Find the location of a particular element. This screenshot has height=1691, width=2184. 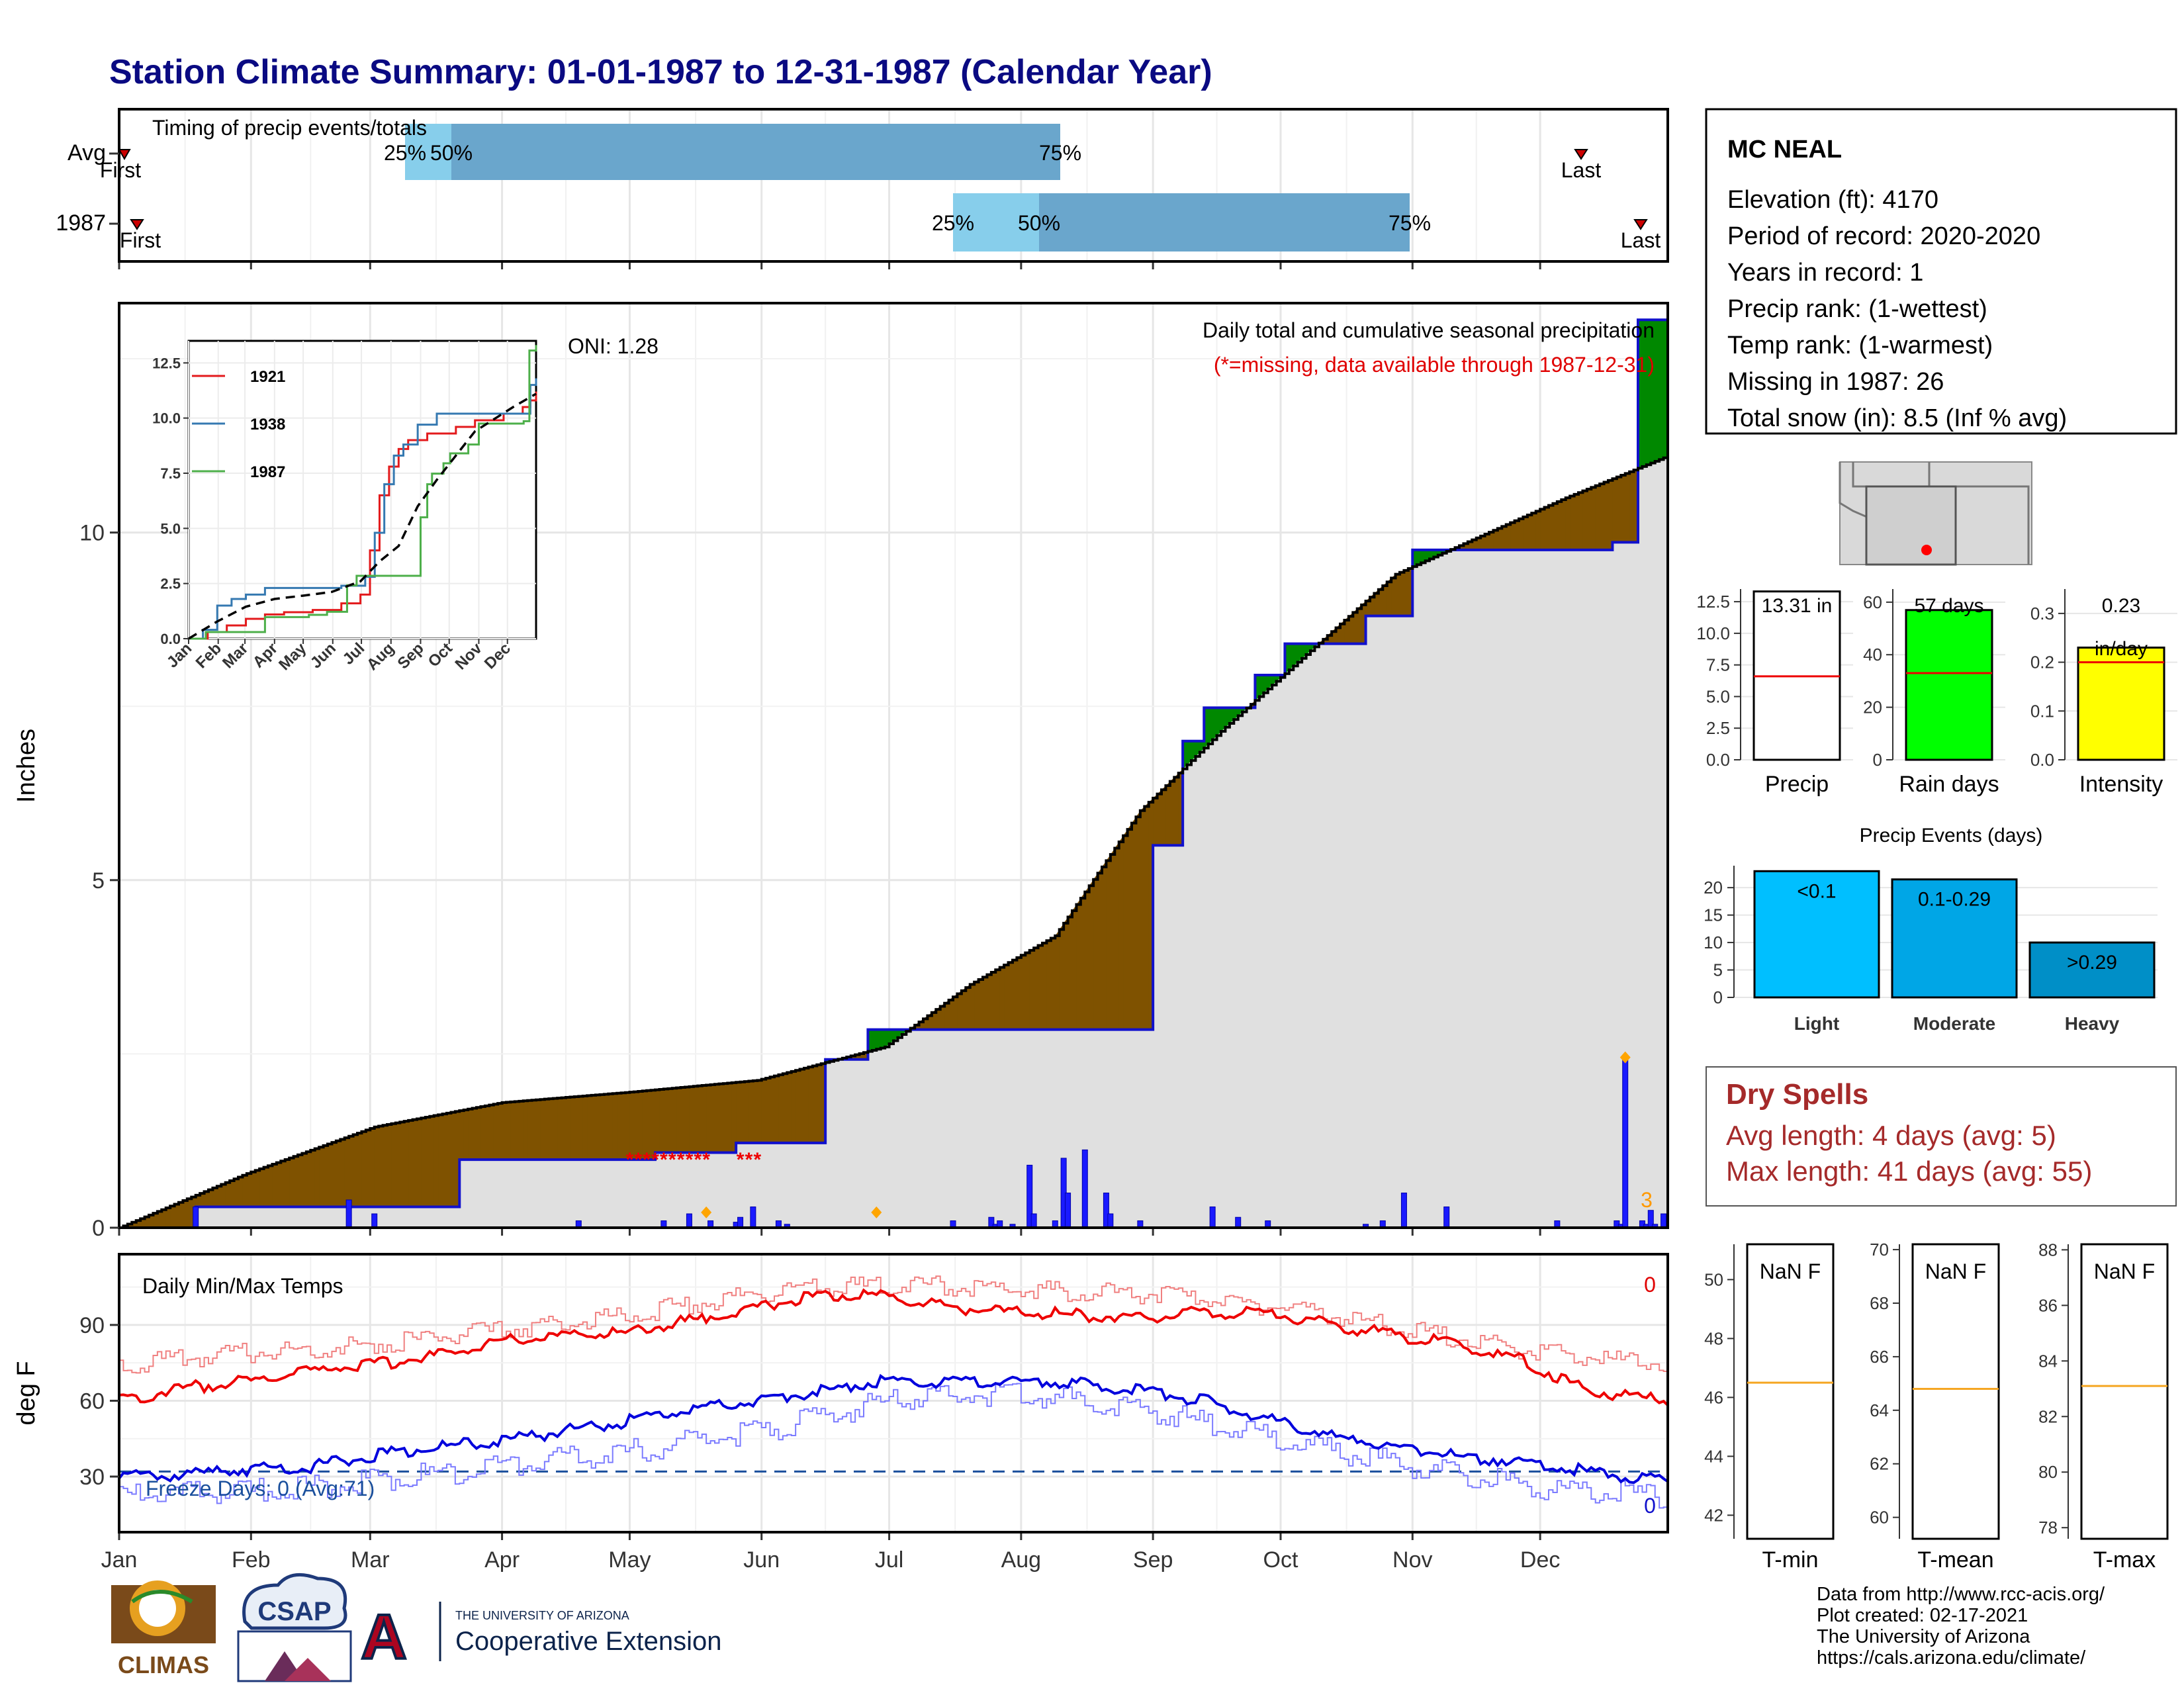

precip-ytick-label: 0 is located at coordinates (98, 1228).